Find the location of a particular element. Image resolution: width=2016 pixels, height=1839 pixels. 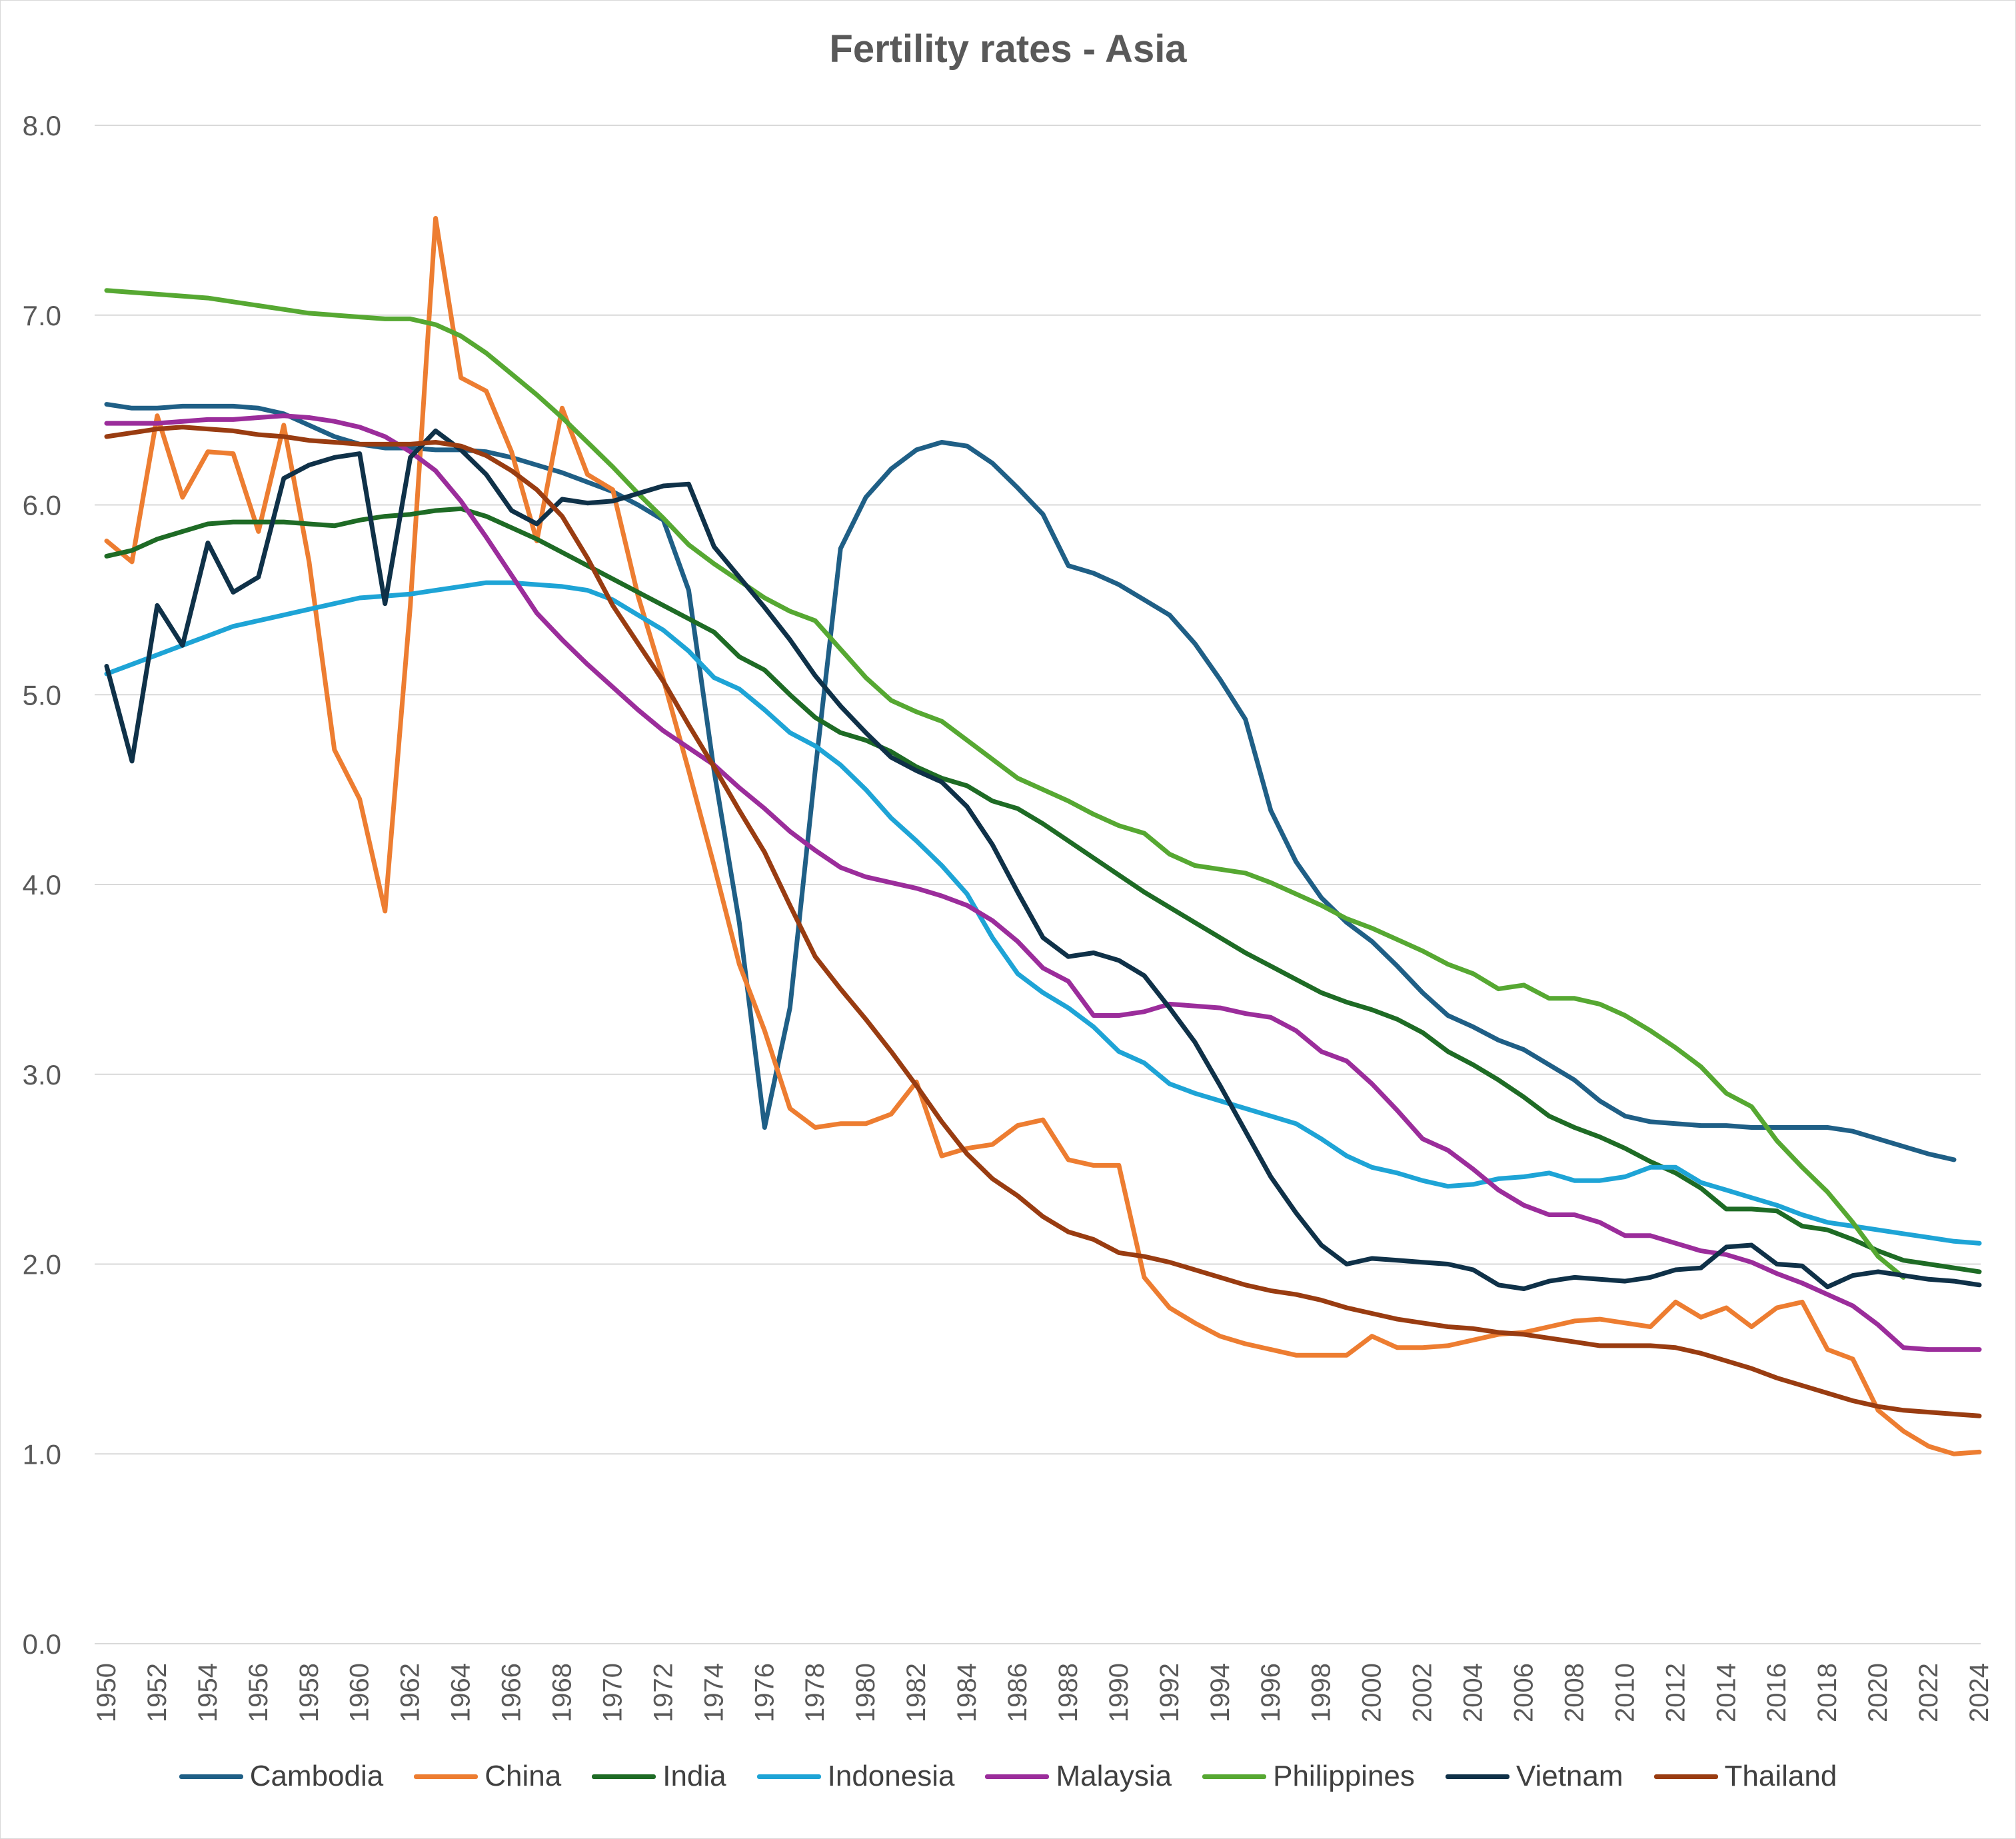

x-tick-label: 1980 is located at coordinates (866, 1692).